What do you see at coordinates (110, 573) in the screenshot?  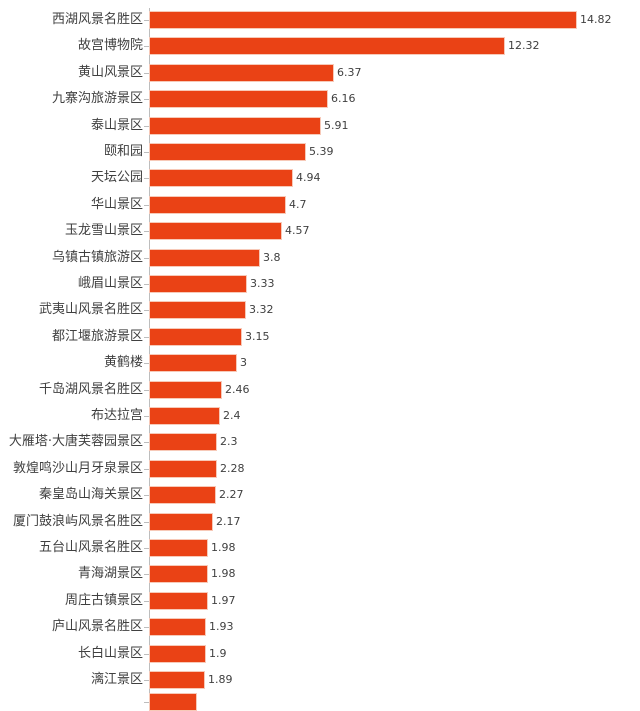 I see `category-label: 青海湖景区` at bounding box center [110, 573].